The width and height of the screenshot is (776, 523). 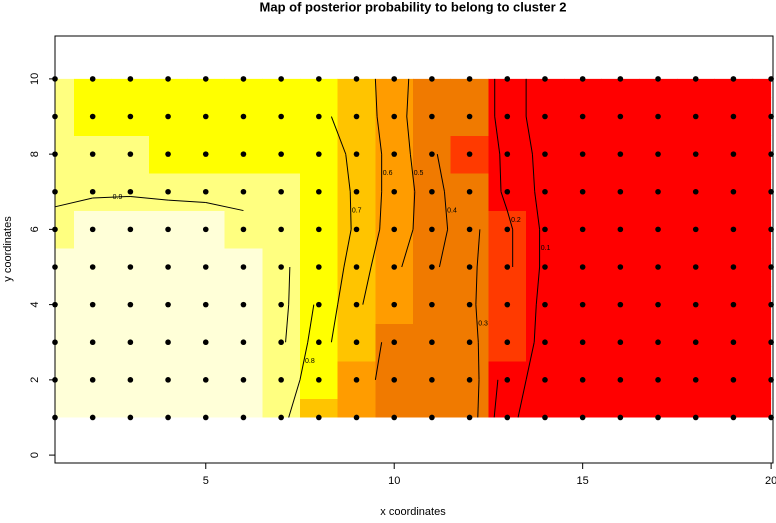 What do you see at coordinates (419, 173) in the screenshot?
I see `contour-label: 0.5` at bounding box center [419, 173].